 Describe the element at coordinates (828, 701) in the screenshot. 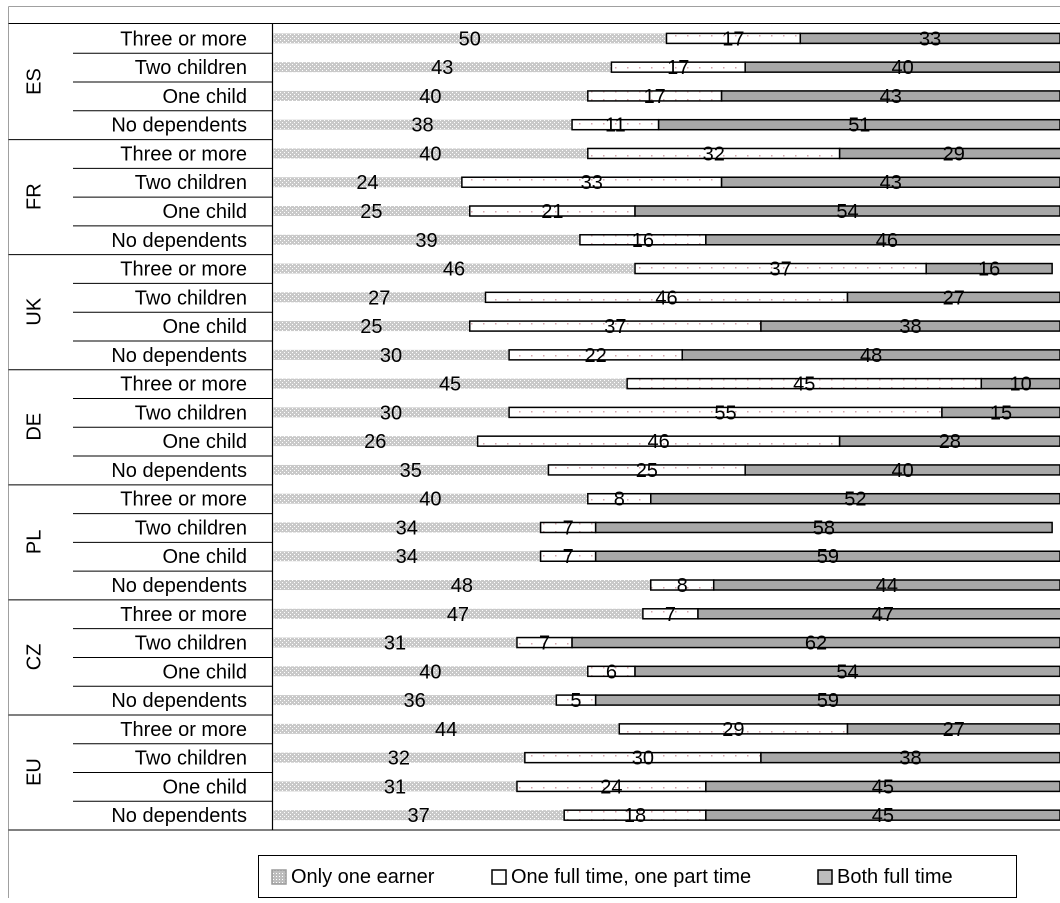

I see `data-label: 59` at that location.